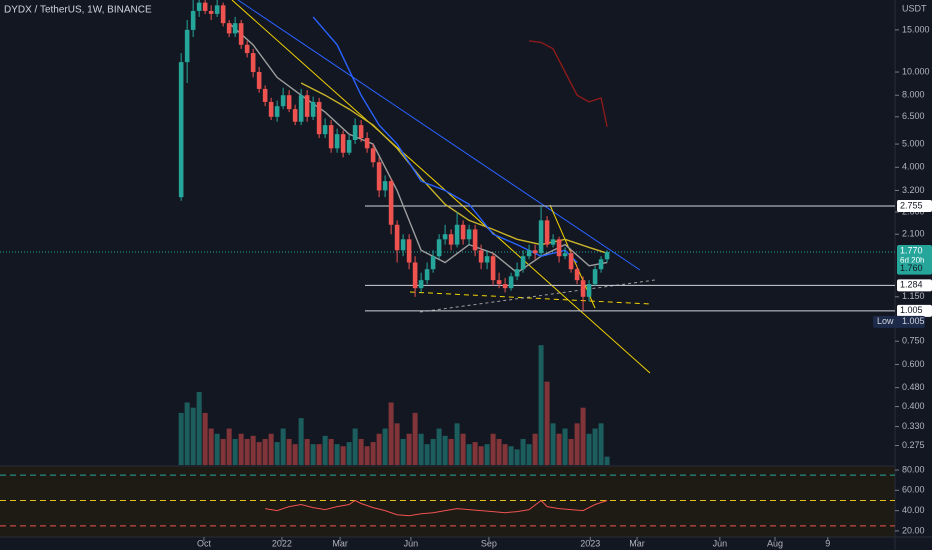 This screenshot has height=550, width=932. Describe the element at coordinates (913, 167) in the screenshot. I see `y-tick-label: 4.000` at that location.